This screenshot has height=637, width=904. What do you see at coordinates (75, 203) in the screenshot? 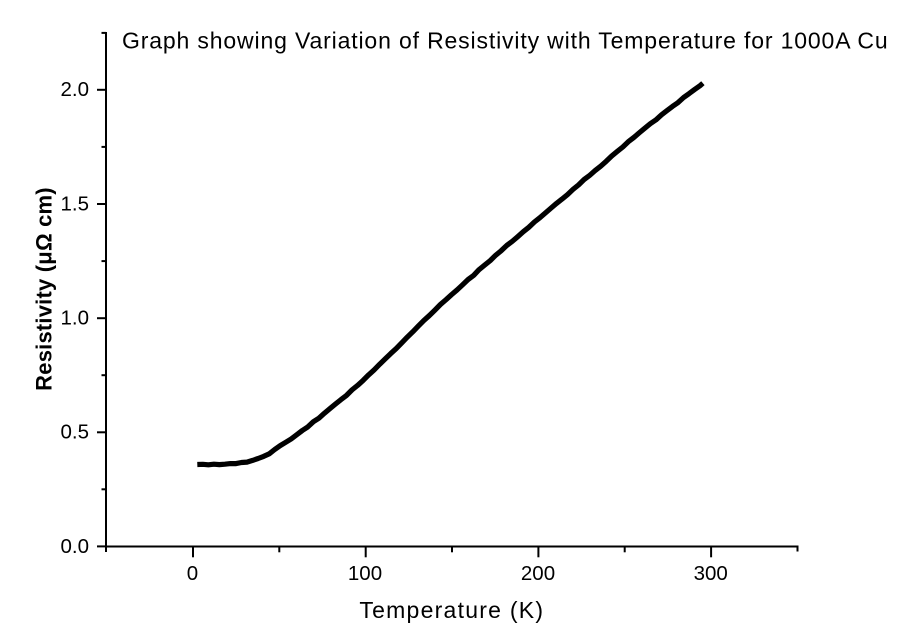
I see `svg-text: 1.5` at bounding box center [75, 203].